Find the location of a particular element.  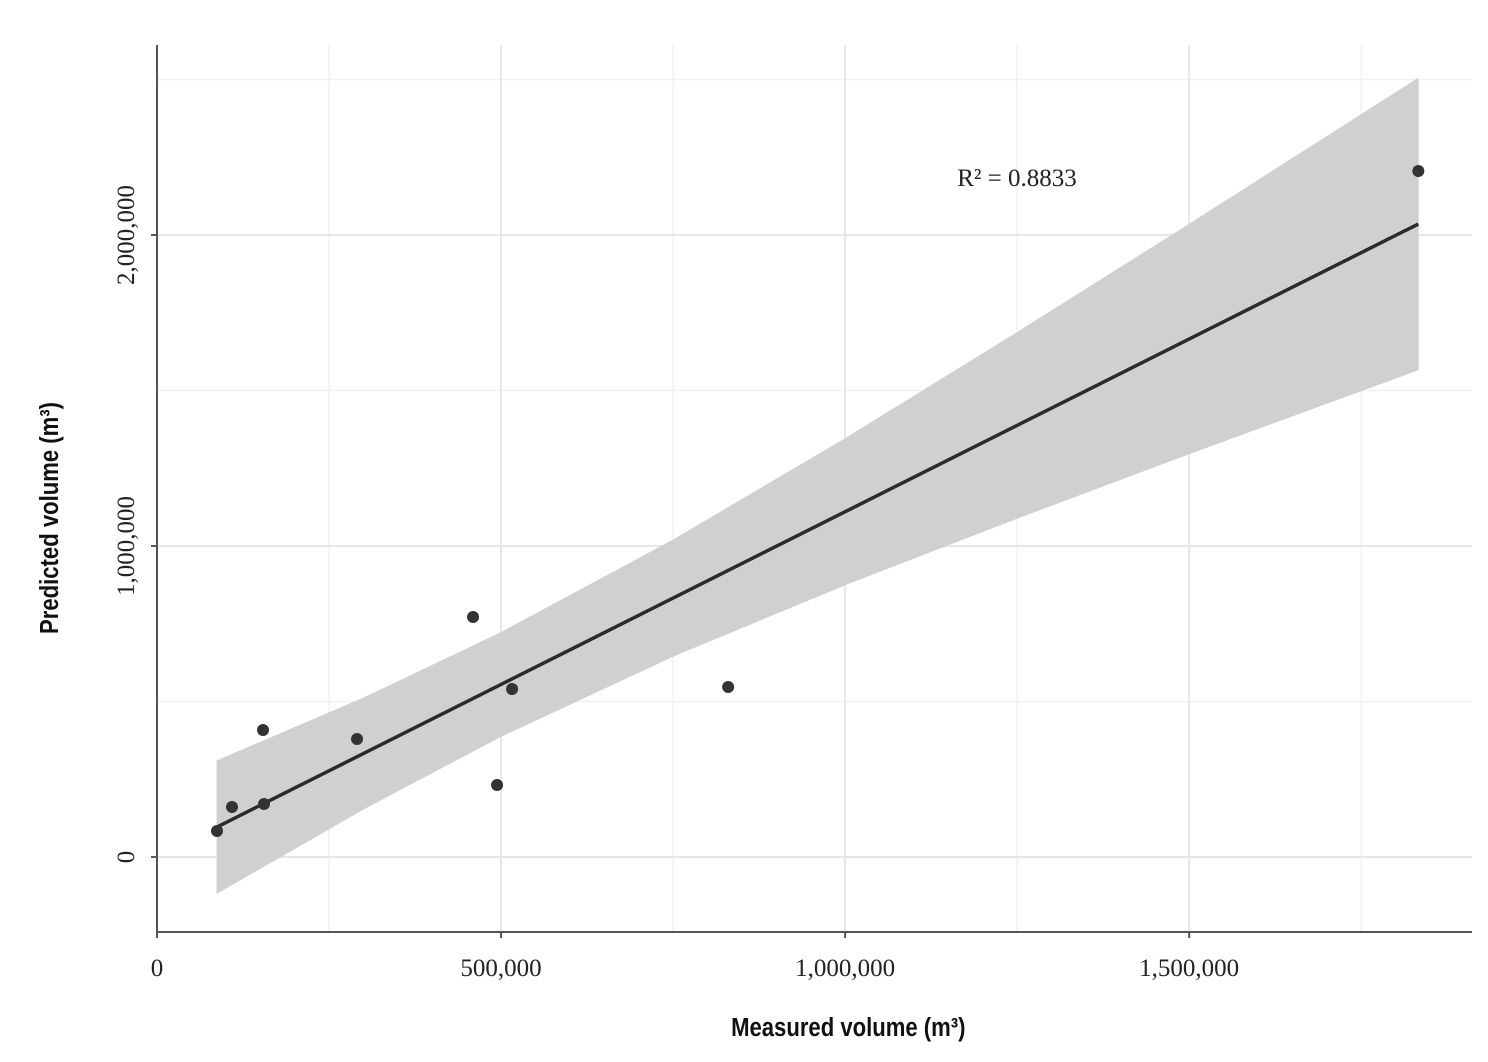

x-tick-label: 1,000,000 is located at coordinates (845, 968).